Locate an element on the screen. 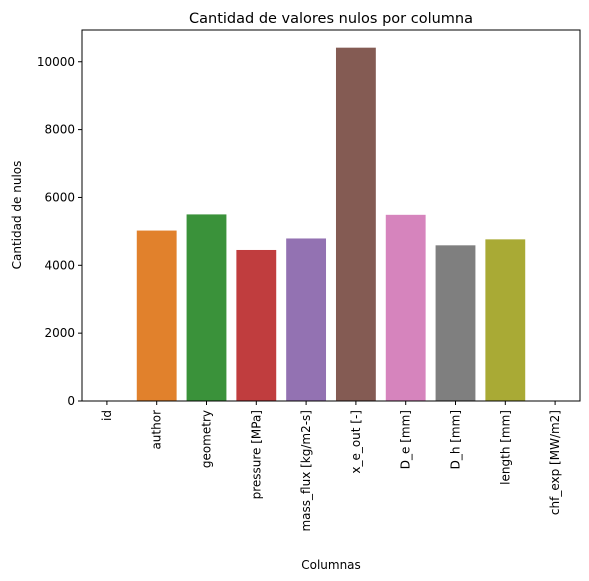 The image size is (589, 581). x-tick-label: x_e_out [-] is located at coordinates (356, 442).